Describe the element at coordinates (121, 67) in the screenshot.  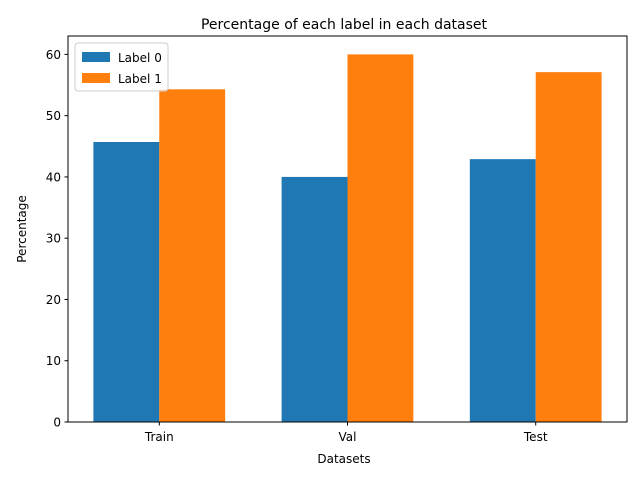
I see `legend: Label 0 Label 1` at that location.